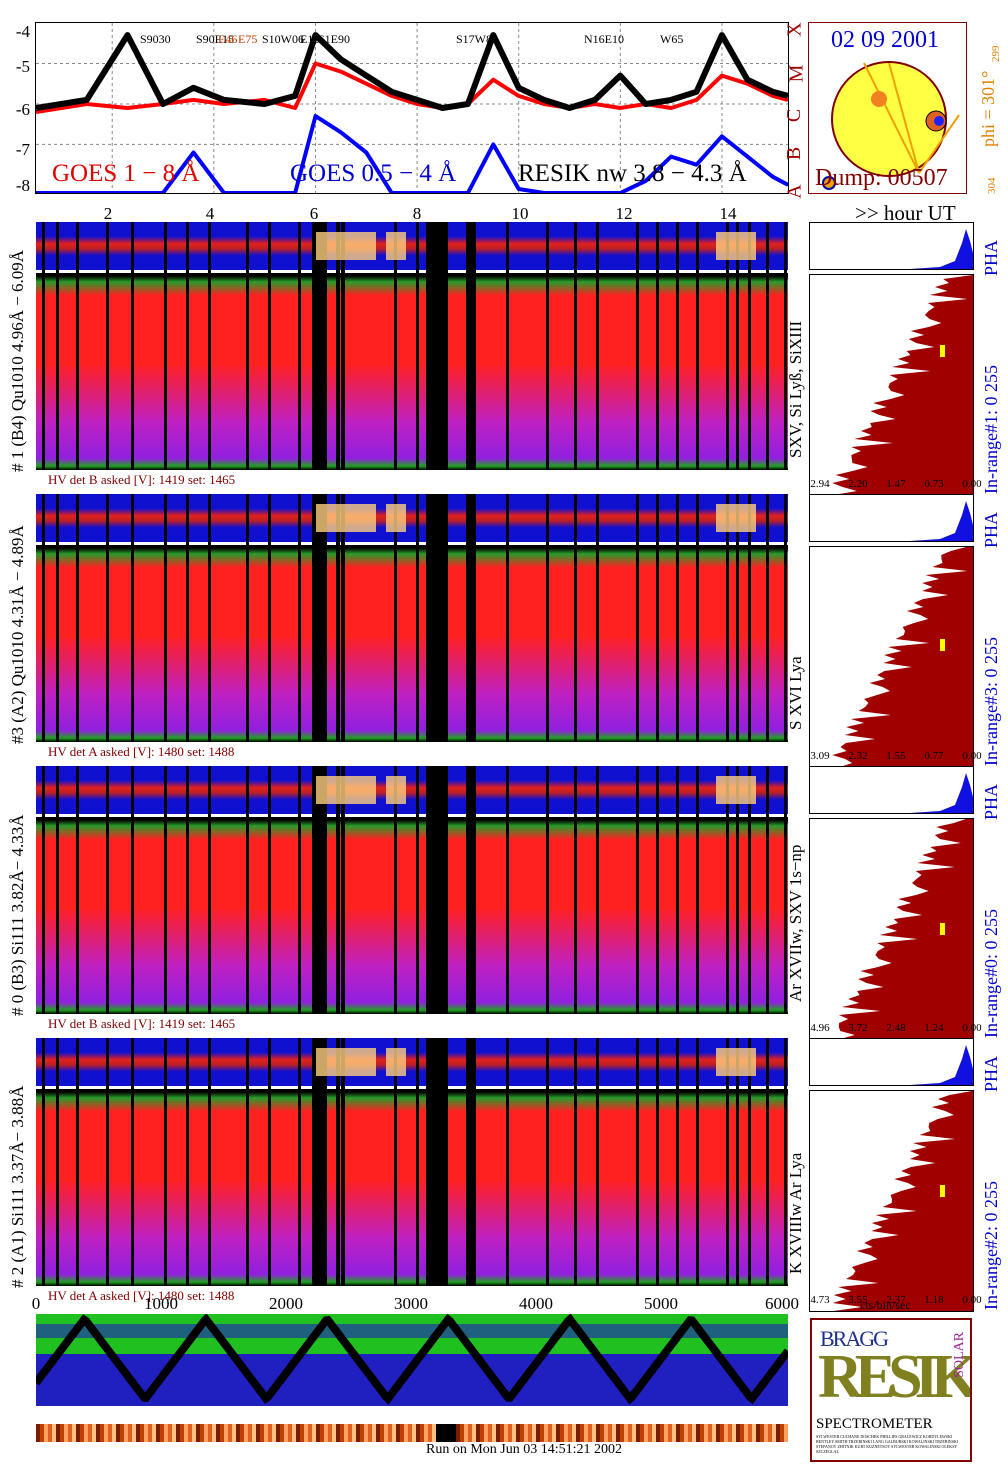 The height and width of the screenshot is (1468, 1008). I want to click on profile-x-tick: 1.47, so click(896, 484).